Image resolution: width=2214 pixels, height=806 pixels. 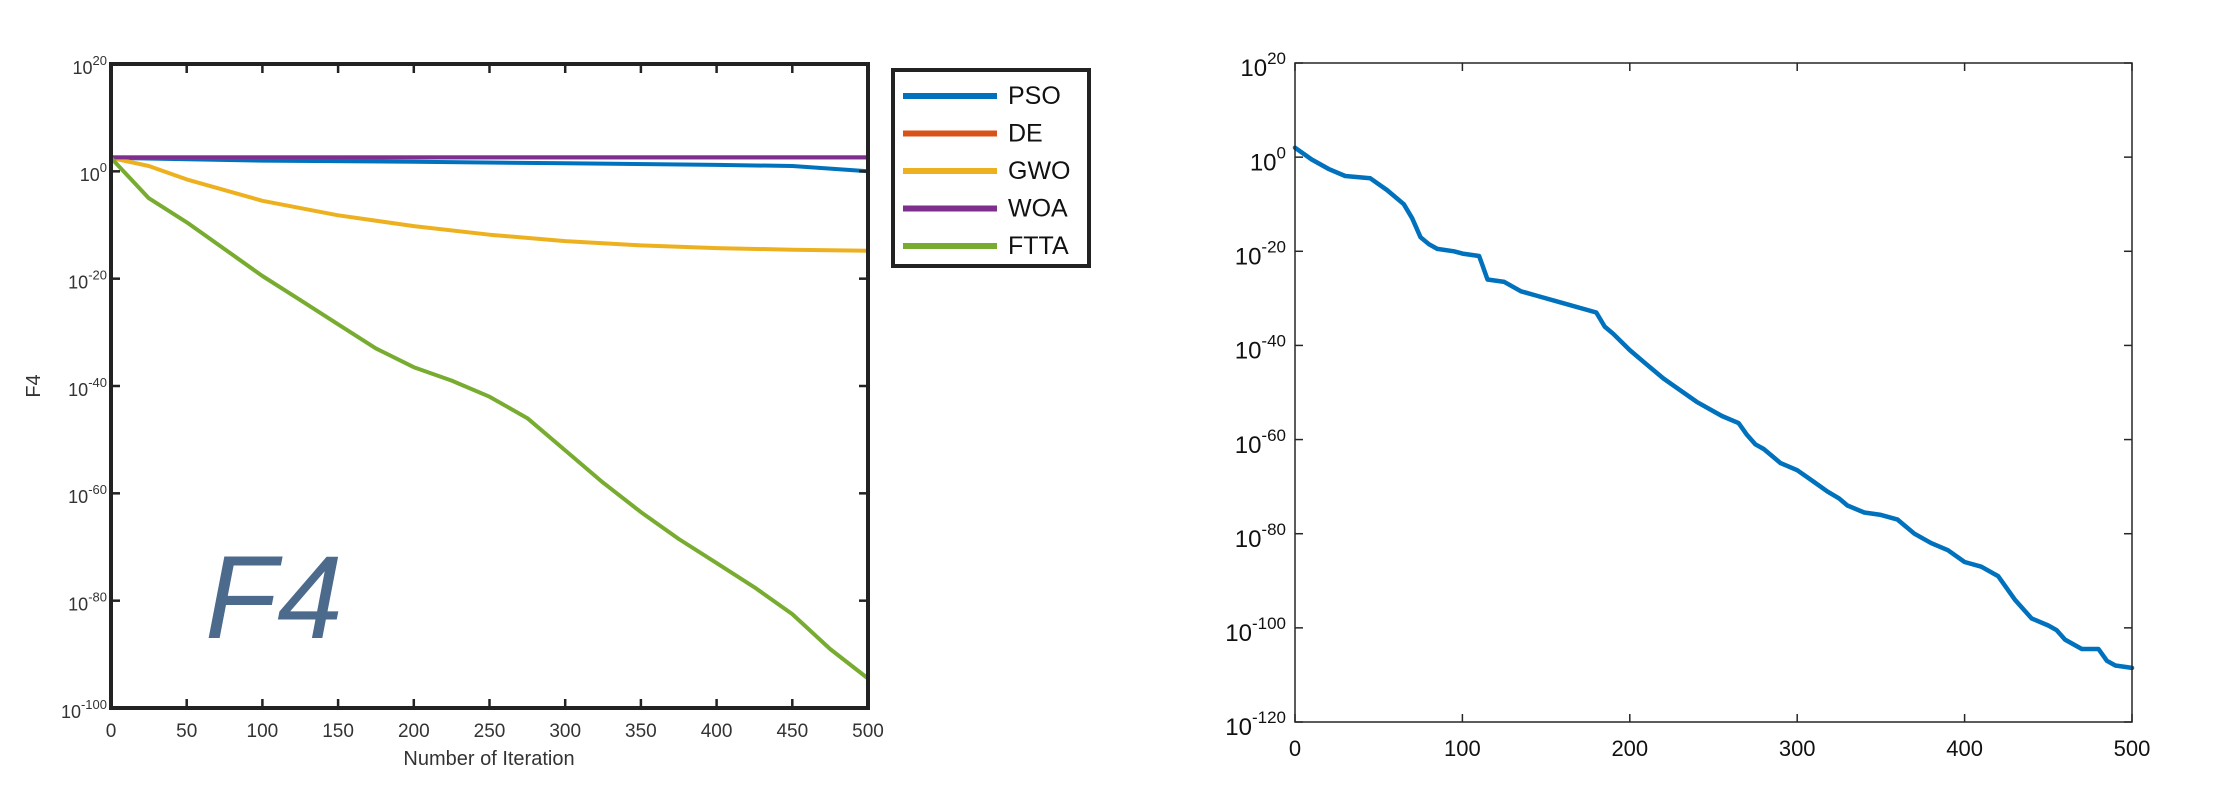 I want to click on legend-label-gwo: GWO, so click(x=1039, y=171).